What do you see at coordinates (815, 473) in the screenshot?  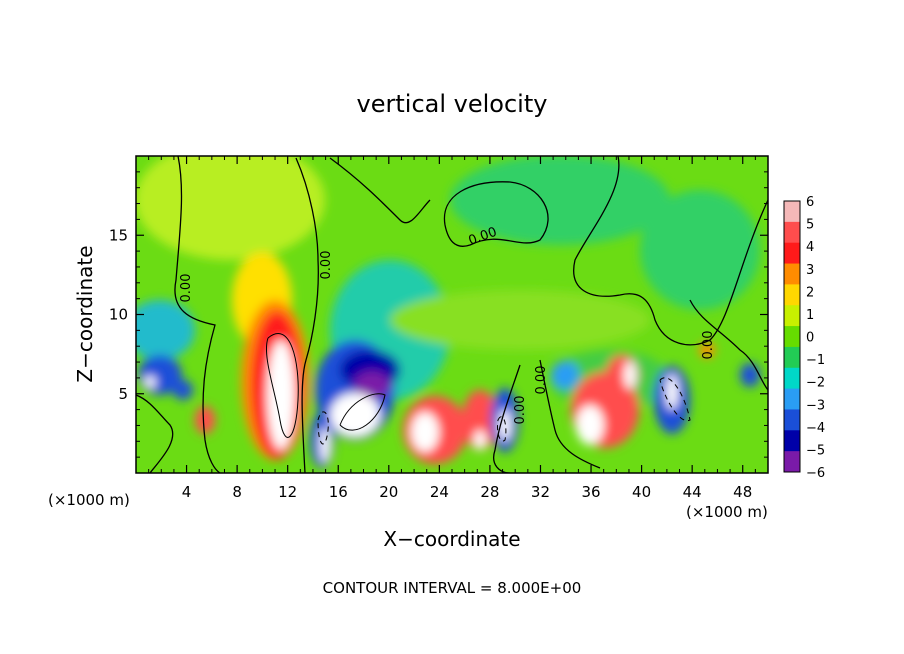 I see `colorbar-label: −6` at bounding box center [815, 473].